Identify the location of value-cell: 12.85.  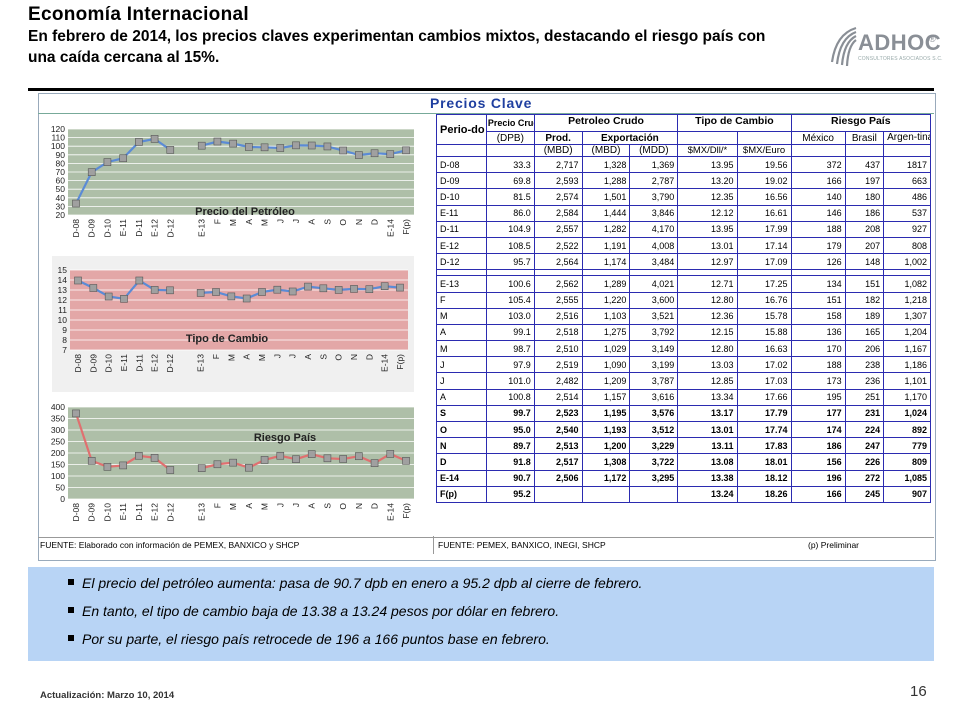
(707, 381).